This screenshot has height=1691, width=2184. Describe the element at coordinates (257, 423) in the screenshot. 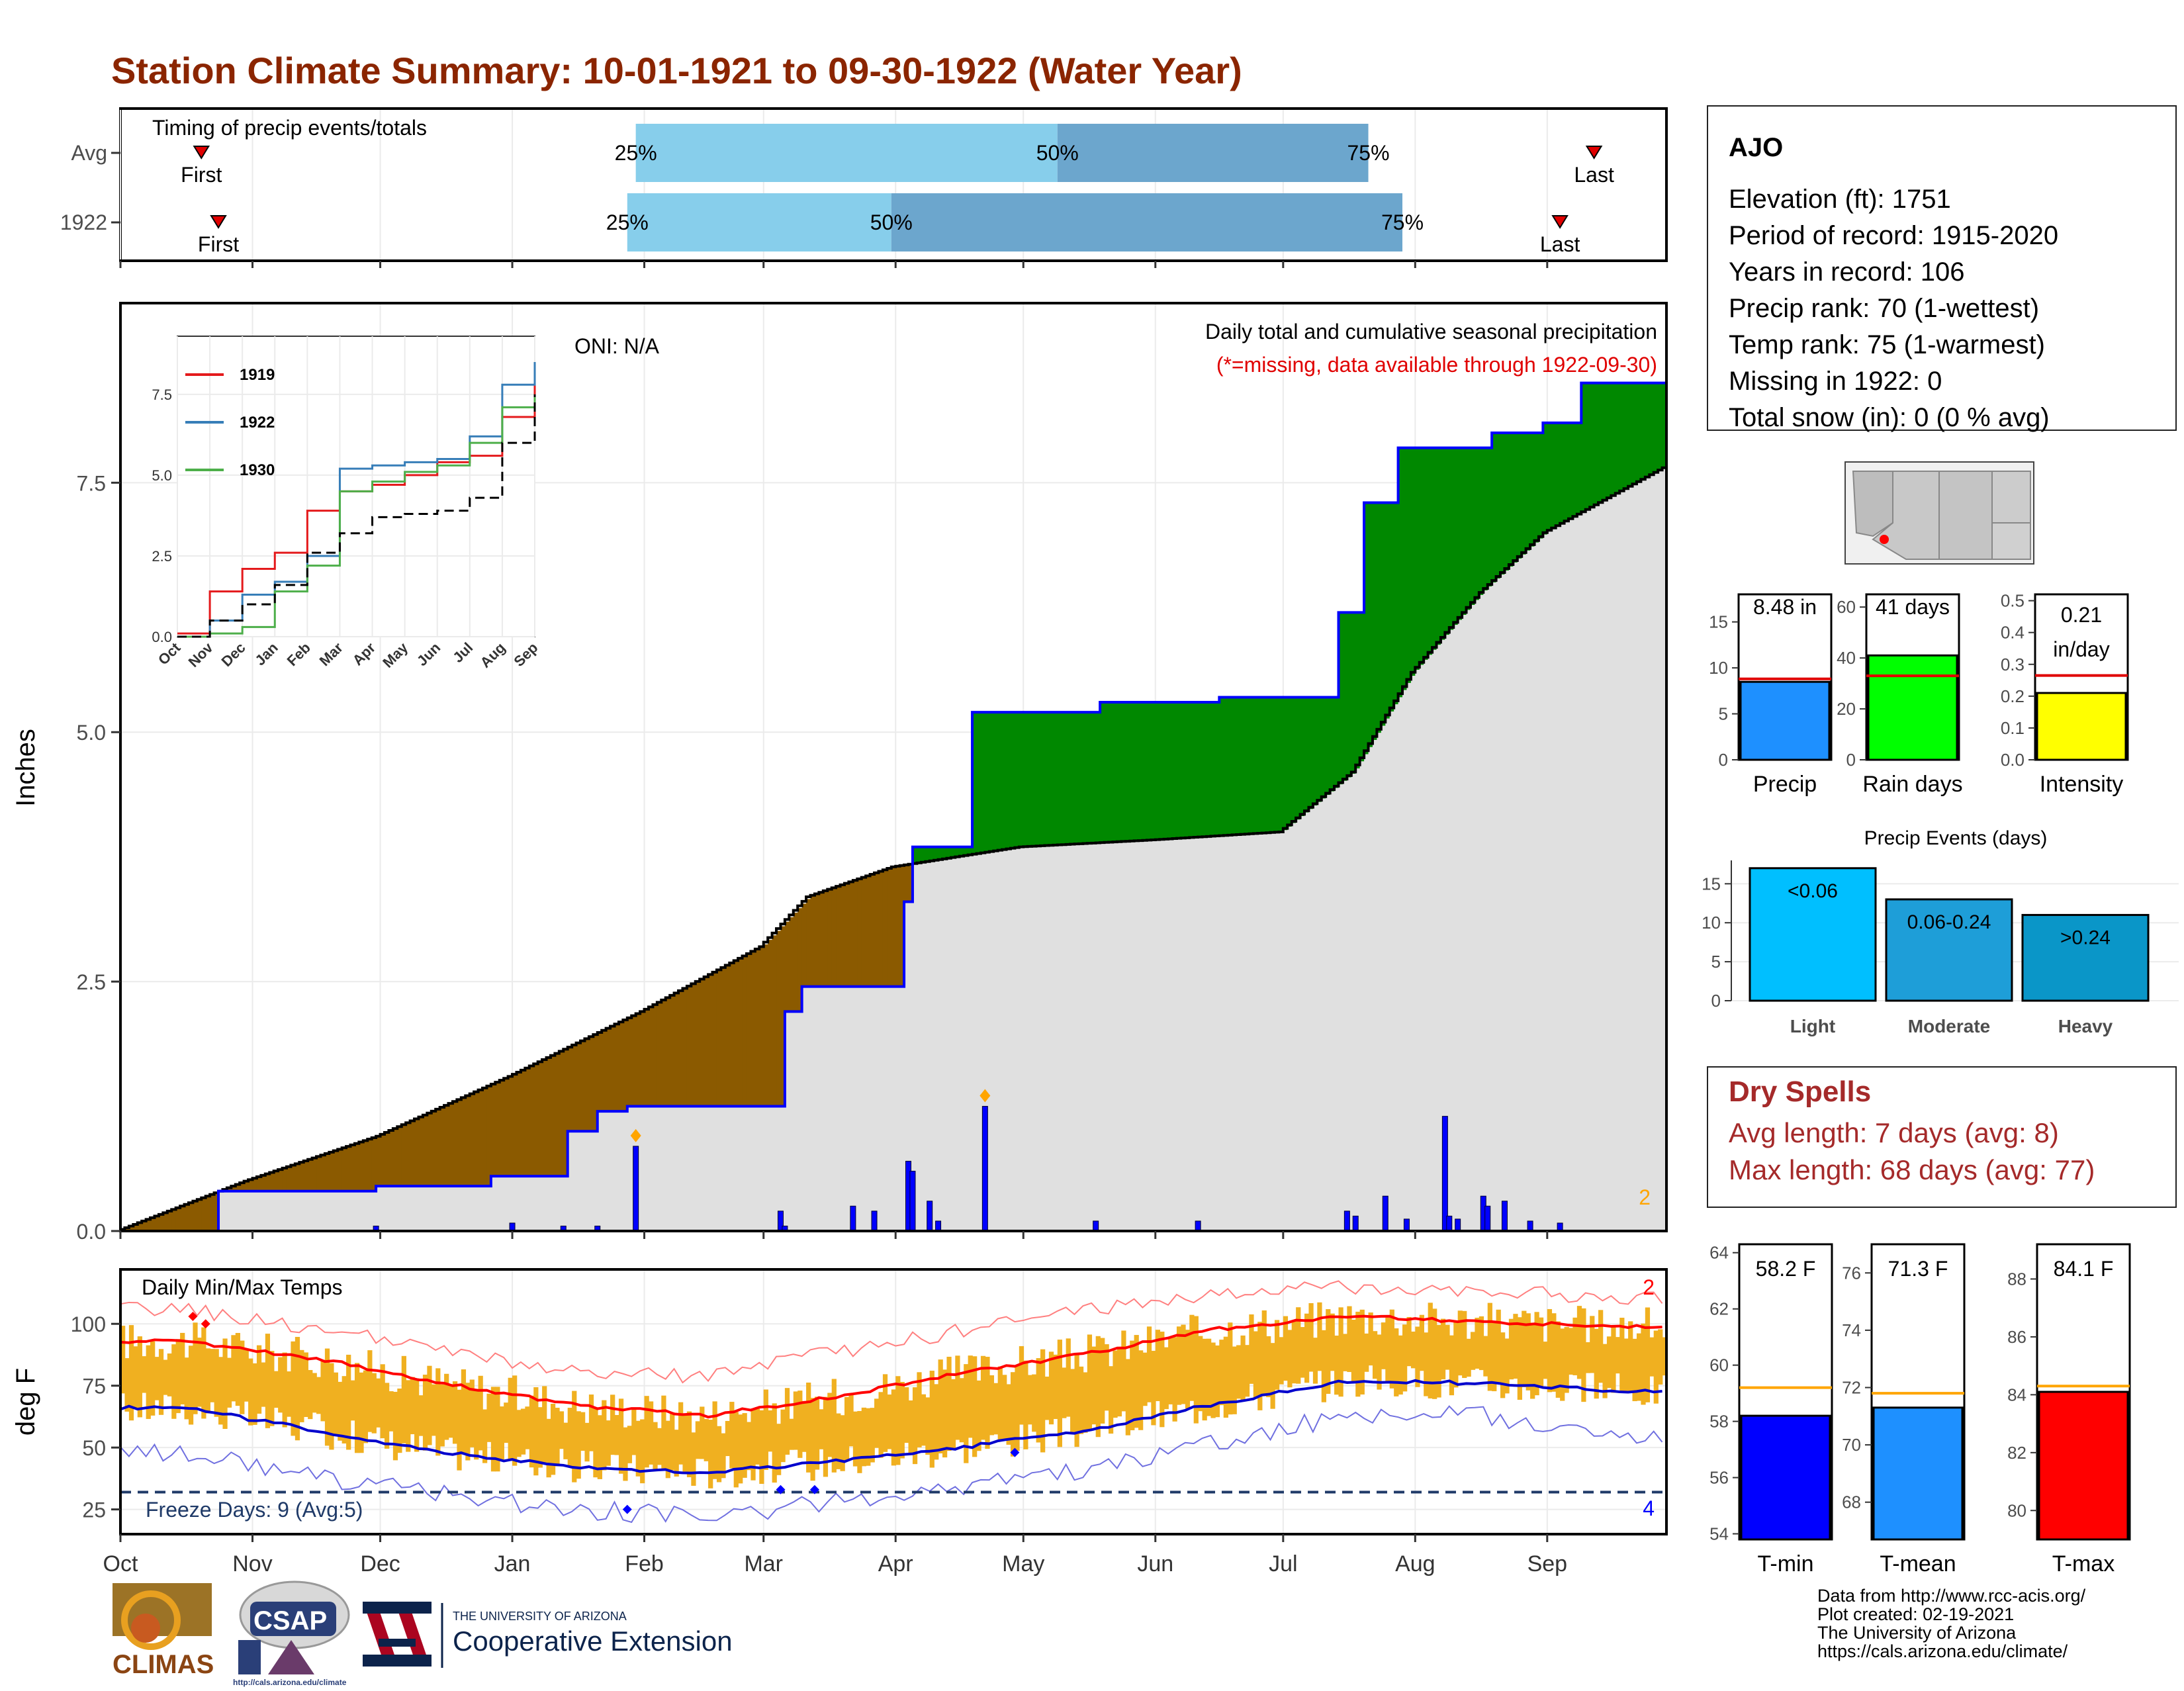

I see `inset-legend-label: 1922` at that location.